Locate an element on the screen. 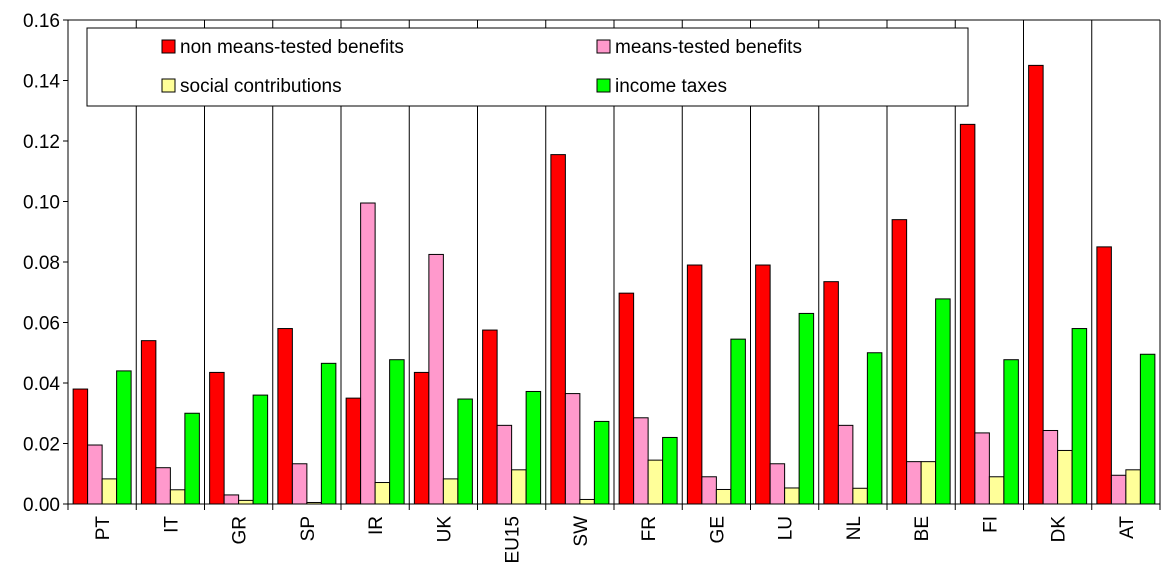  legend-label-3: income taxes is located at coordinates (671, 86).